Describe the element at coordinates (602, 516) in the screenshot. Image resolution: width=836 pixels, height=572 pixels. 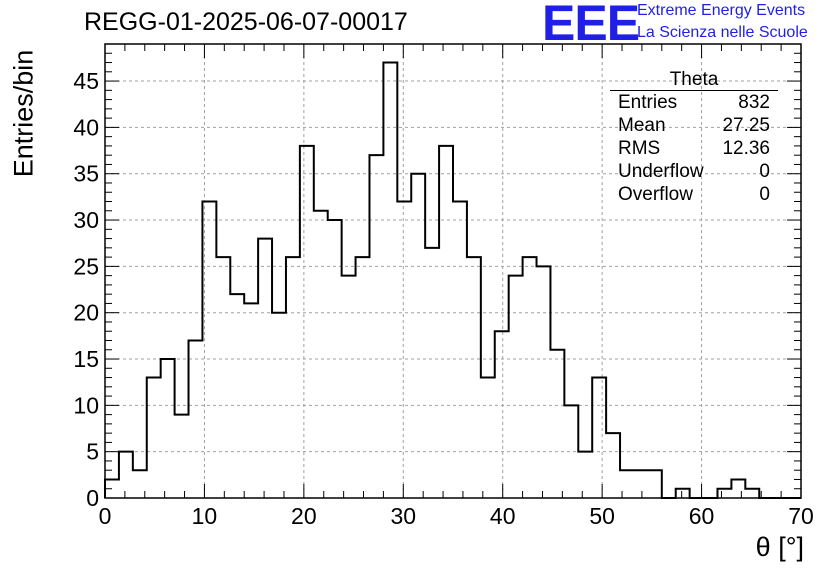
I see `x-tick-label: 50` at that location.